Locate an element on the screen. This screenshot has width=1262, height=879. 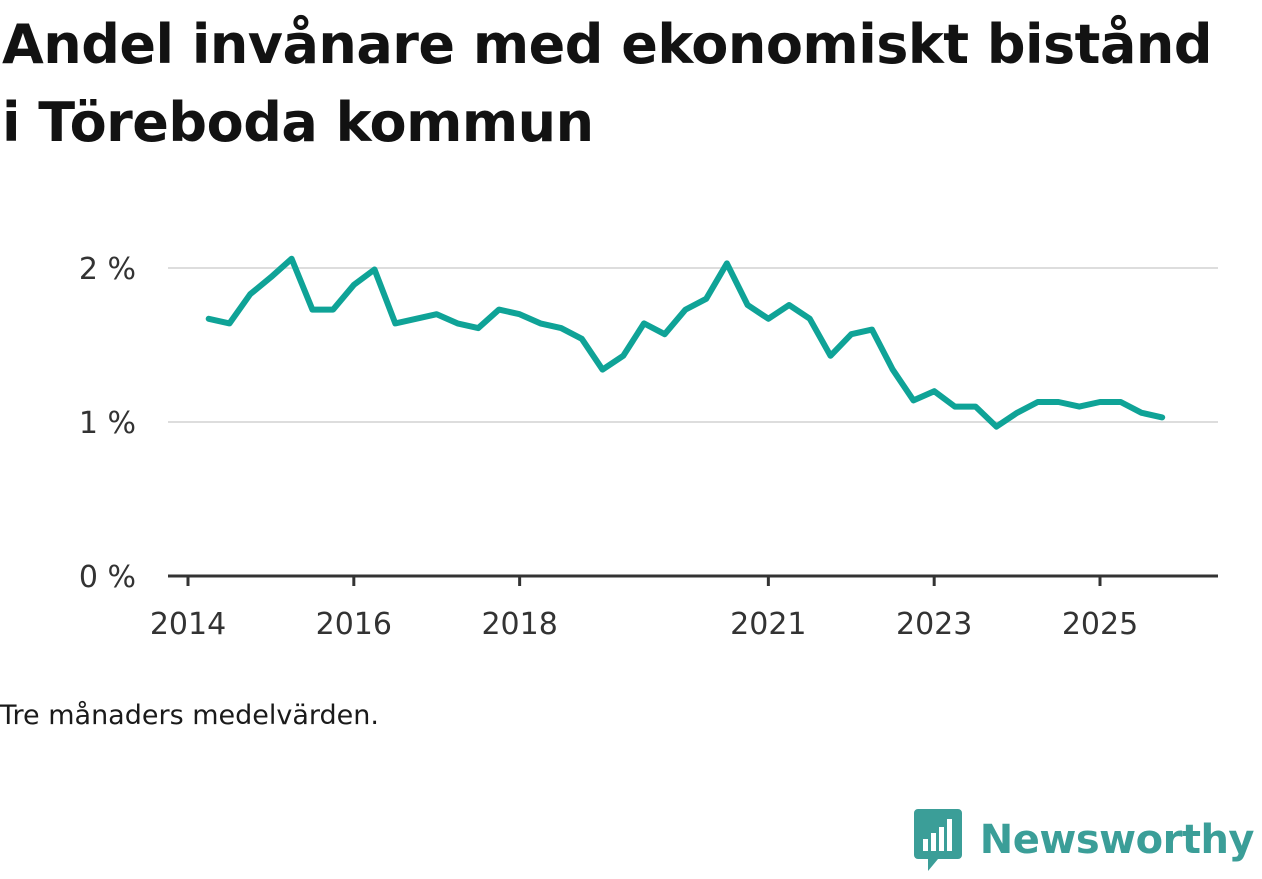
brand-logo: Newsworthy is located at coordinates (1084, 840).